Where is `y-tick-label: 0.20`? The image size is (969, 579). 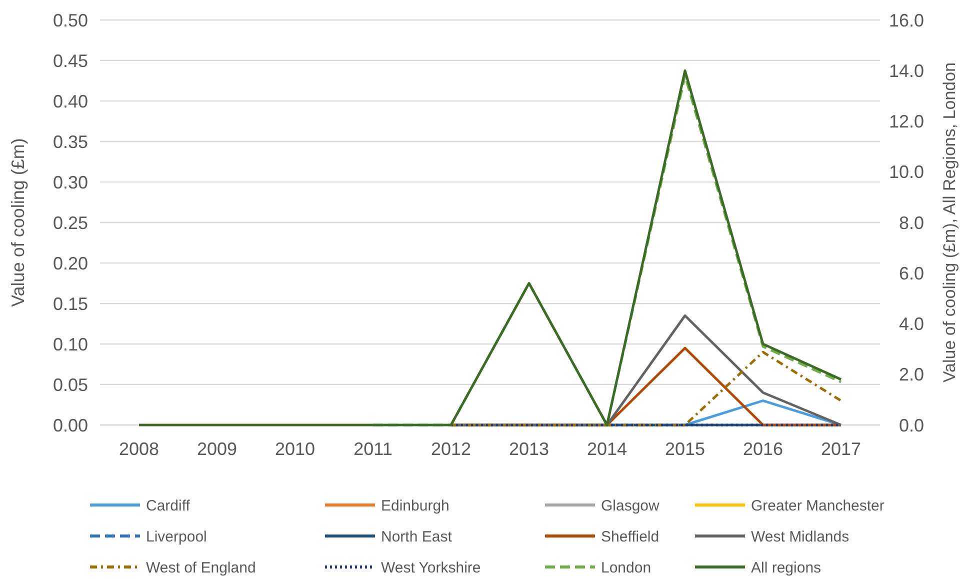 y-tick-label: 0.20 is located at coordinates (70, 263).